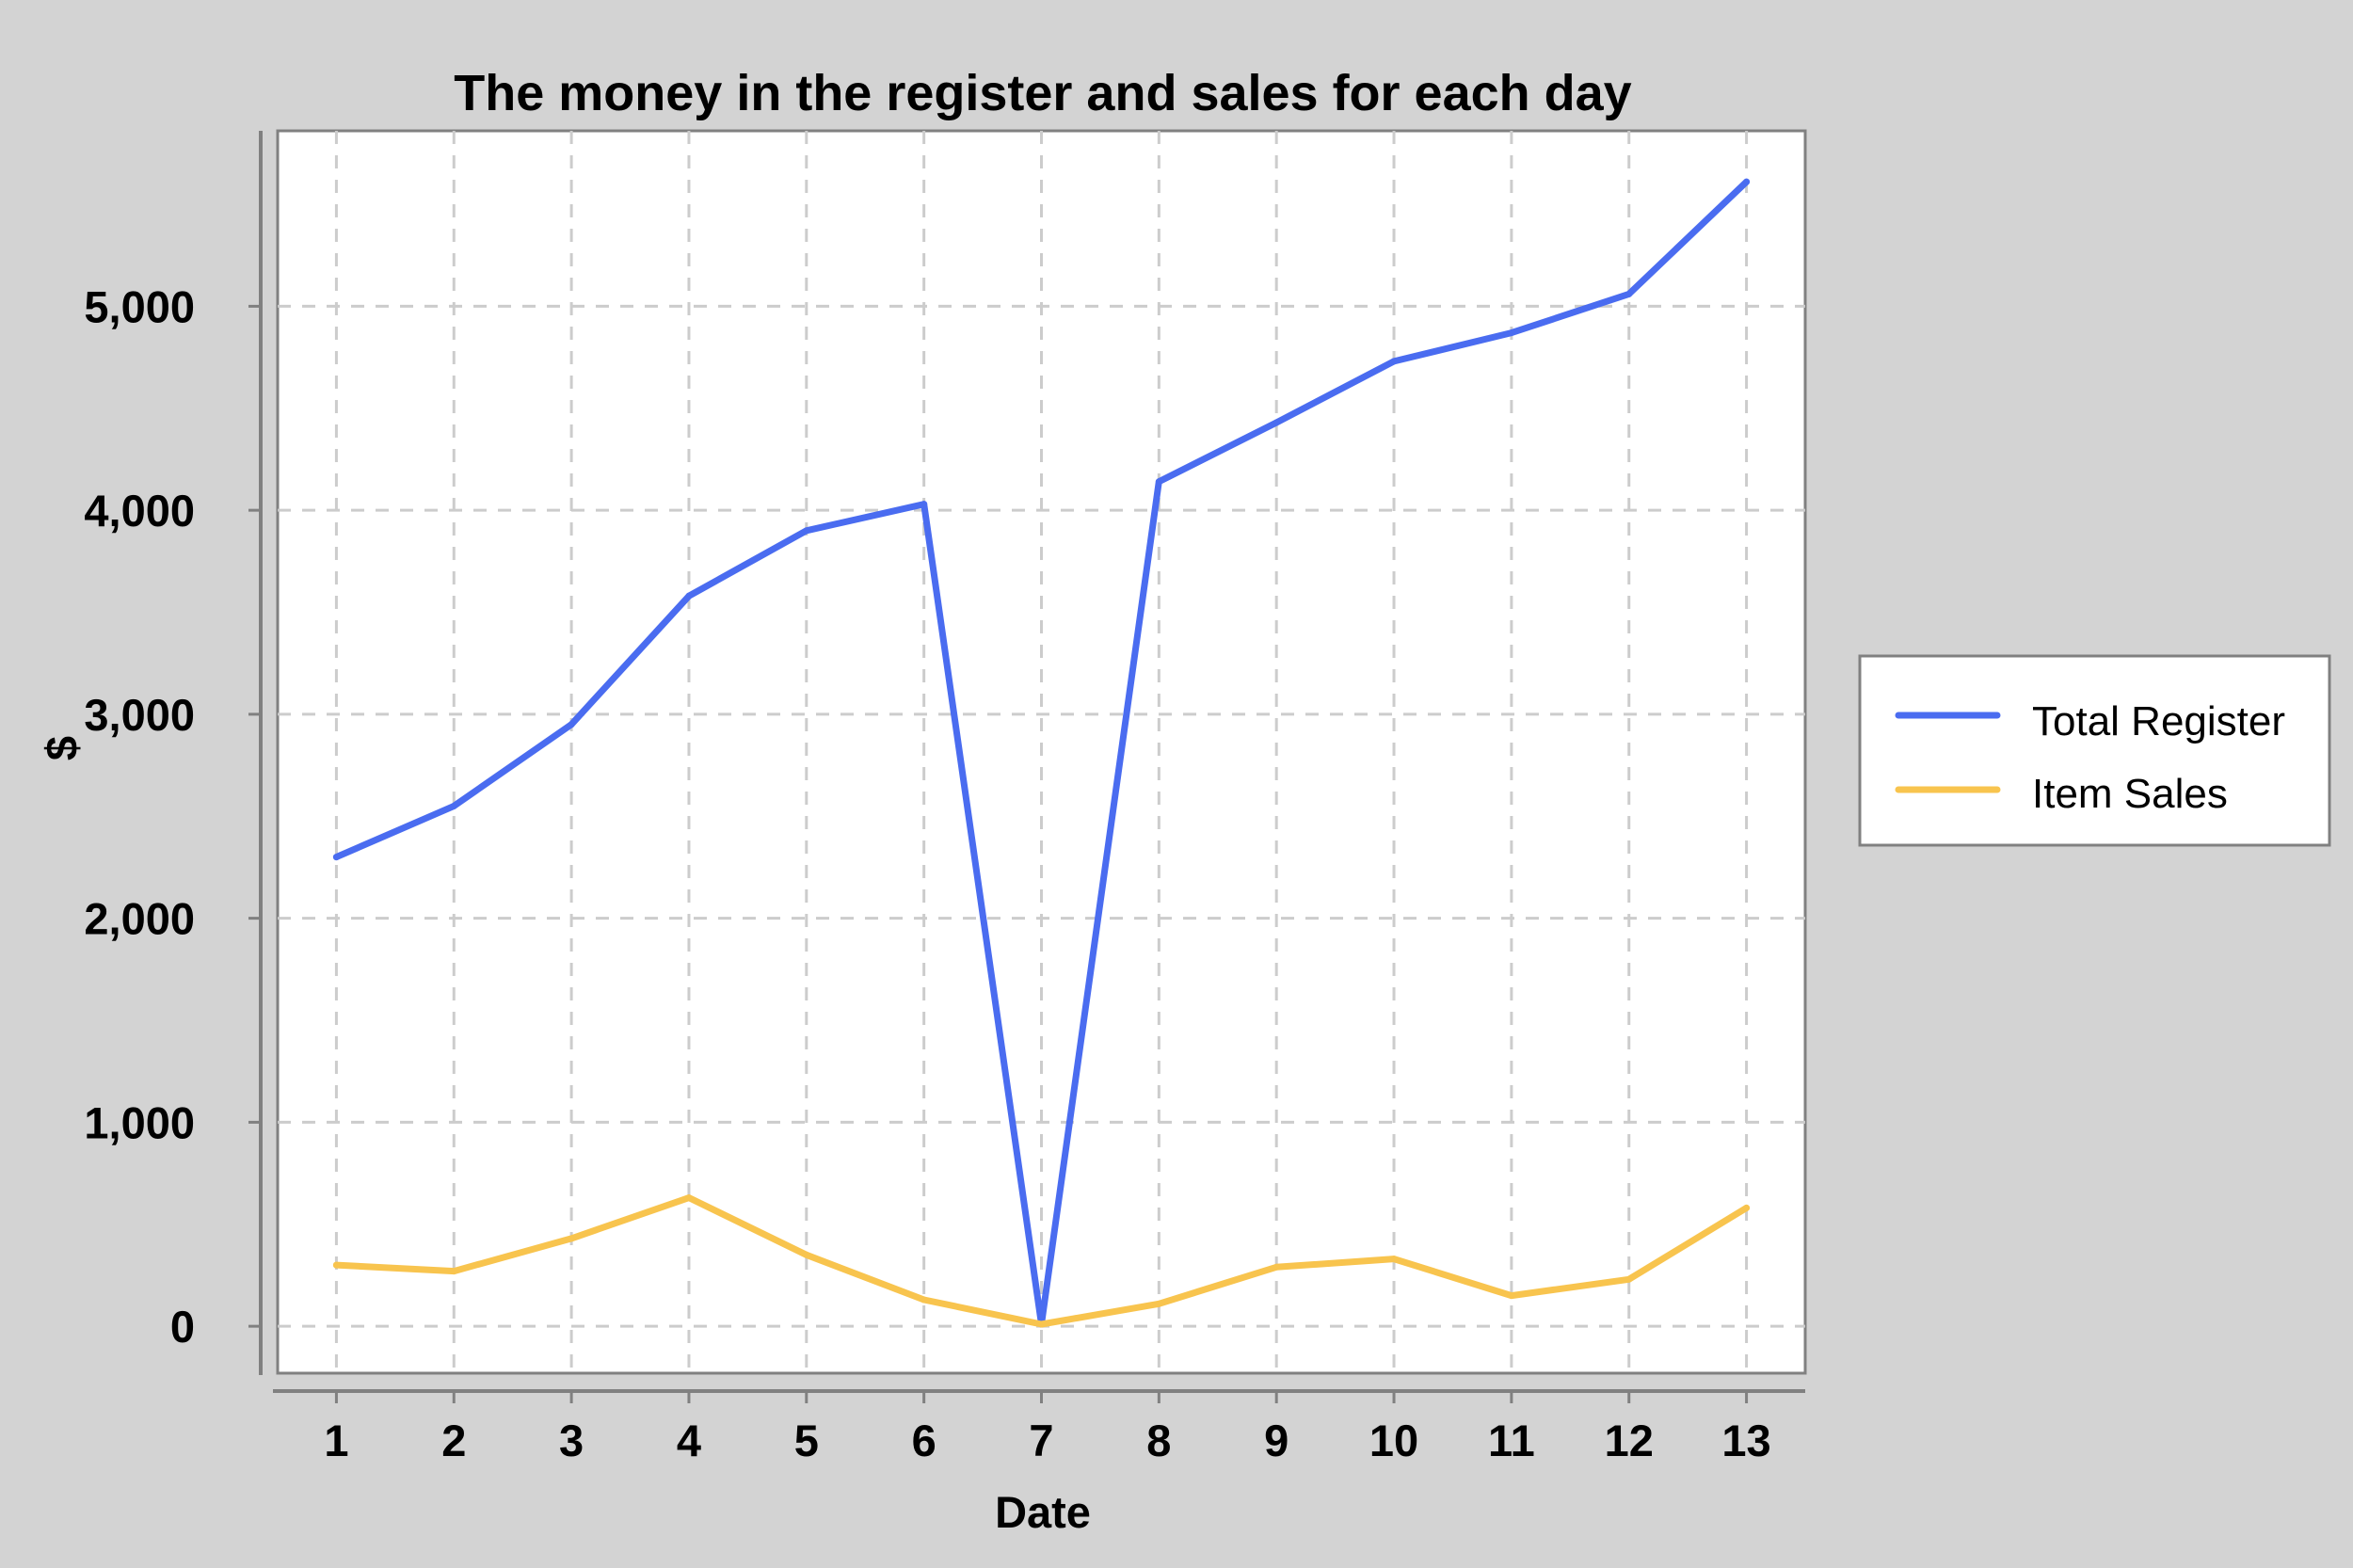 The image size is (2353, 1568). I want to click on y-axis-ticks: 0 1,000 2,000 3,000 4,000 5,000, so click(172, 816).